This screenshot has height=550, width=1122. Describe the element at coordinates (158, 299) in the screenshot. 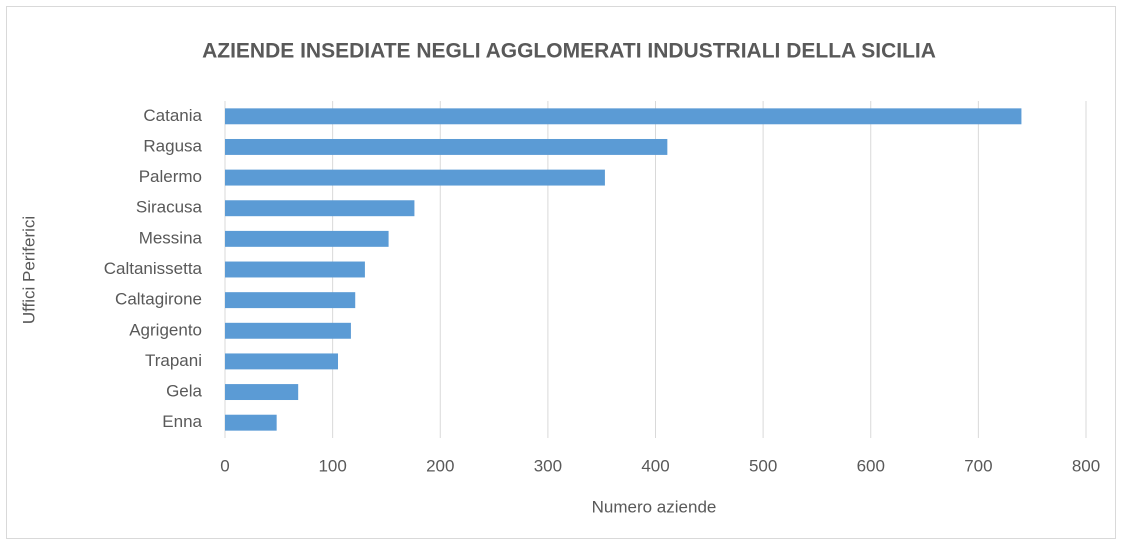

I see `y-tick-label: Caltagirone` at that location.